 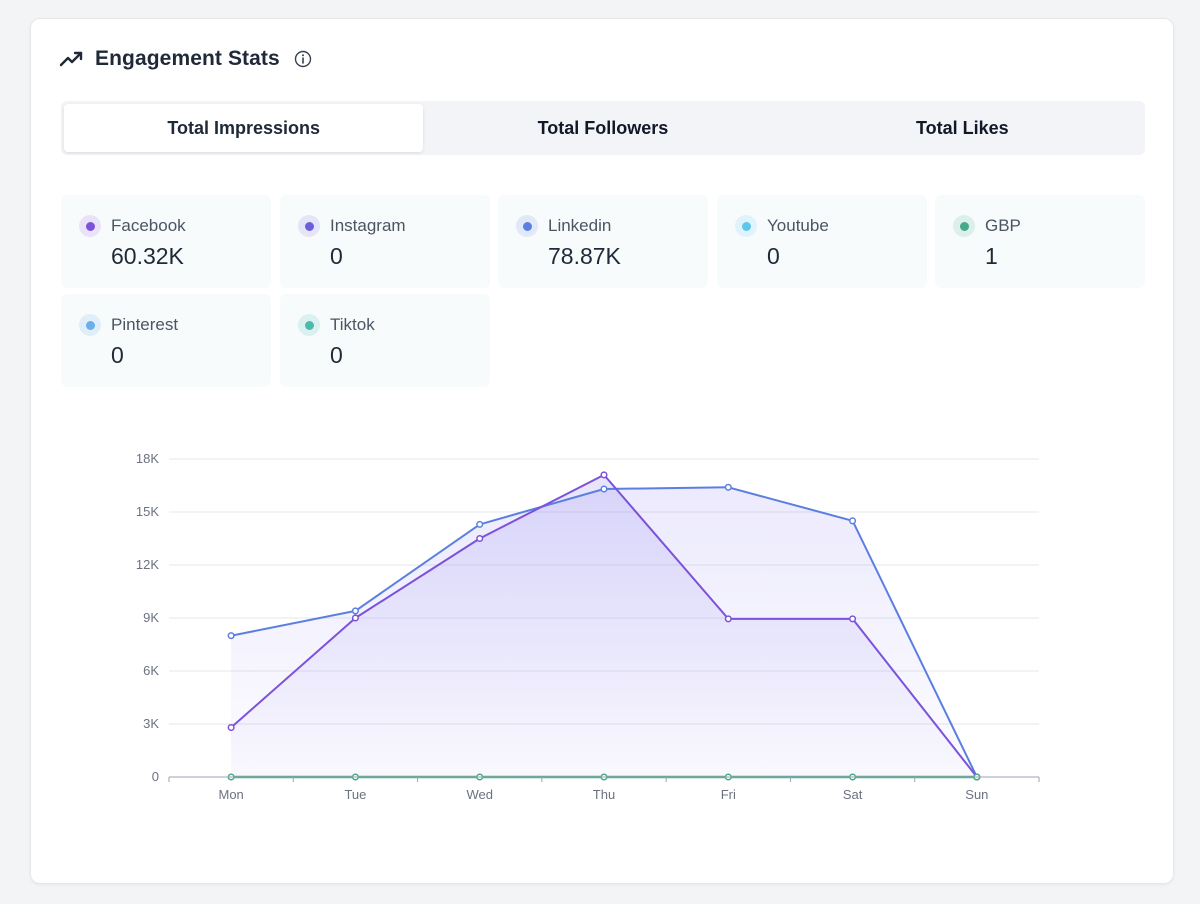 What do you see at coordinates (244, 128) in the screenshot?
I see `tab-total-impressions: Total Impressions` at bounding box center [244, 128].